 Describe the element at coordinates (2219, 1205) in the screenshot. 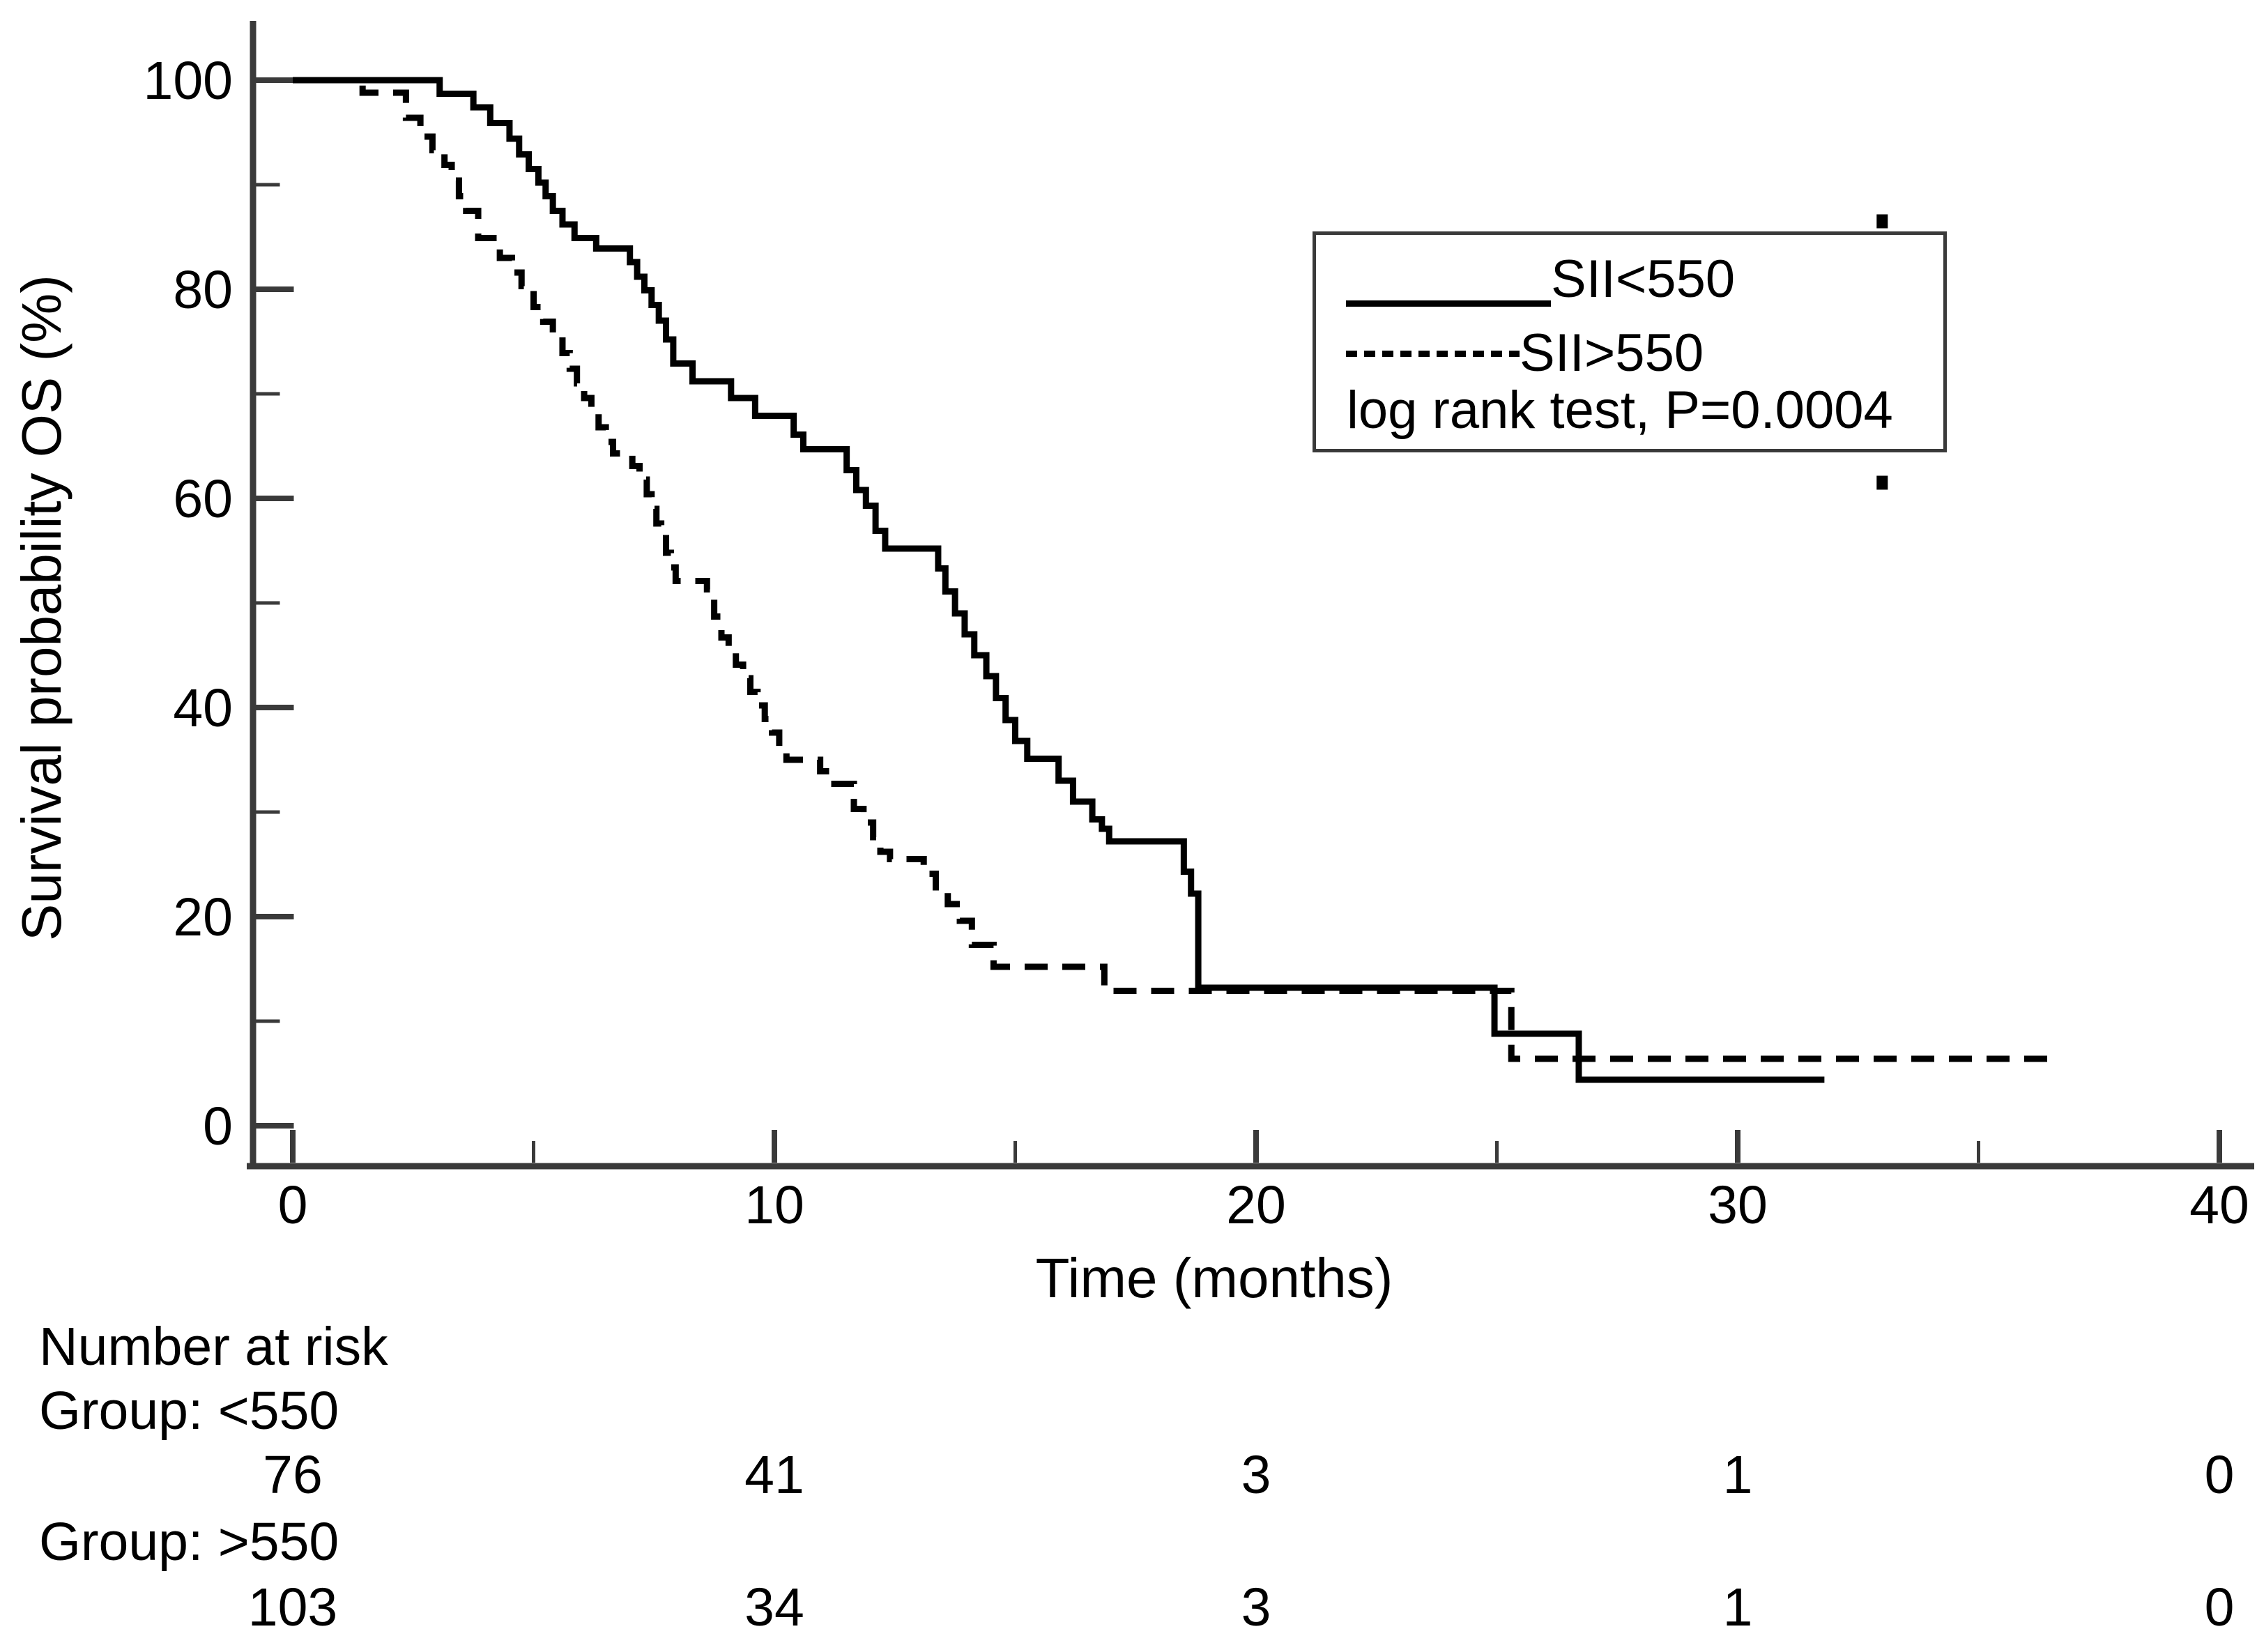

I see `x-tick-label: 40` at that location.